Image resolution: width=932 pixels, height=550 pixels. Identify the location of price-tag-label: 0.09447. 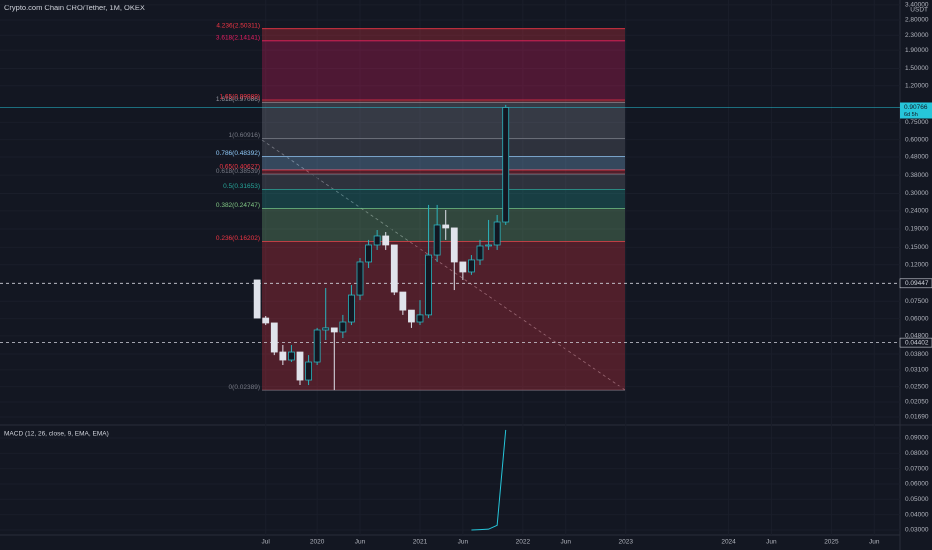
(917, 283).